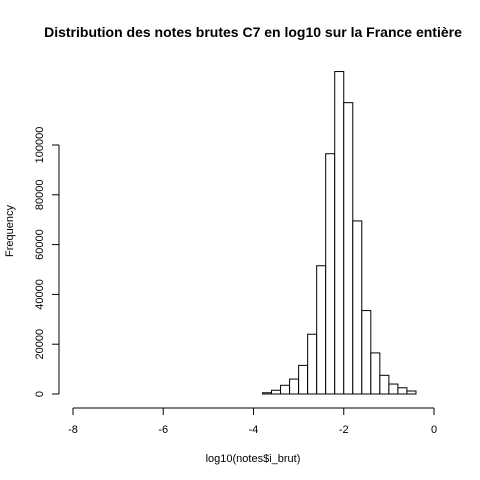  What do you see at coordinates (344, 430) in the screenshot?
I see `x-tick-label: -2` at bounding box center [344, 430].